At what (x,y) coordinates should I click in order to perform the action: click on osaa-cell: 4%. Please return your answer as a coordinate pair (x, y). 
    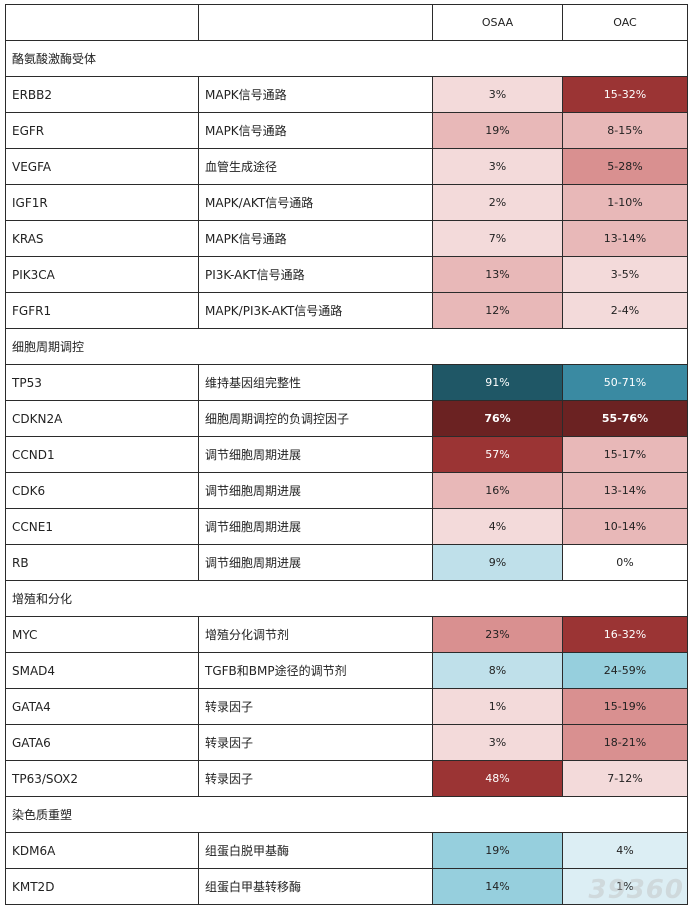
    Looking at the image, I should click on (497, 526).